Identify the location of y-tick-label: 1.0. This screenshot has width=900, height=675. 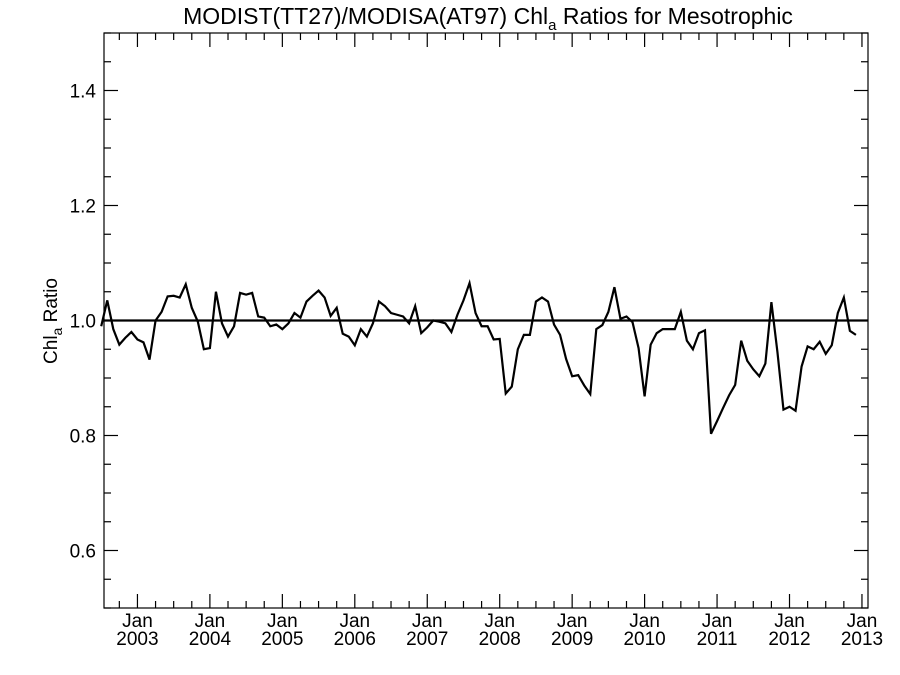
(83, 322).